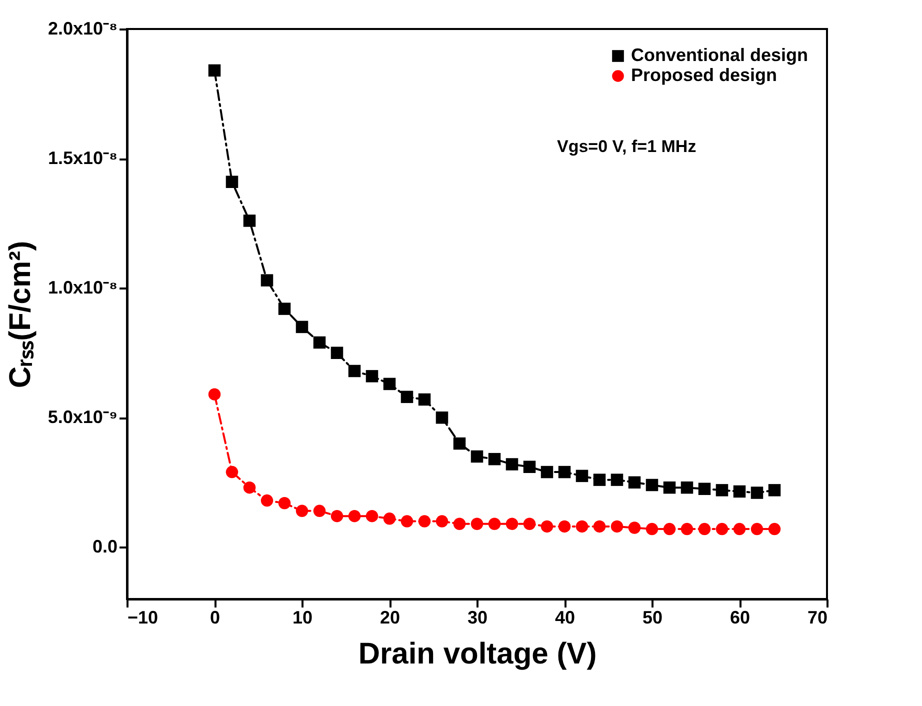 The width and height of the screenshot is (922, 706). What do you see at coordinates (215, 618) in the screenshot?
I see `x-tick-label: 0` at bounding box center [215, 618].